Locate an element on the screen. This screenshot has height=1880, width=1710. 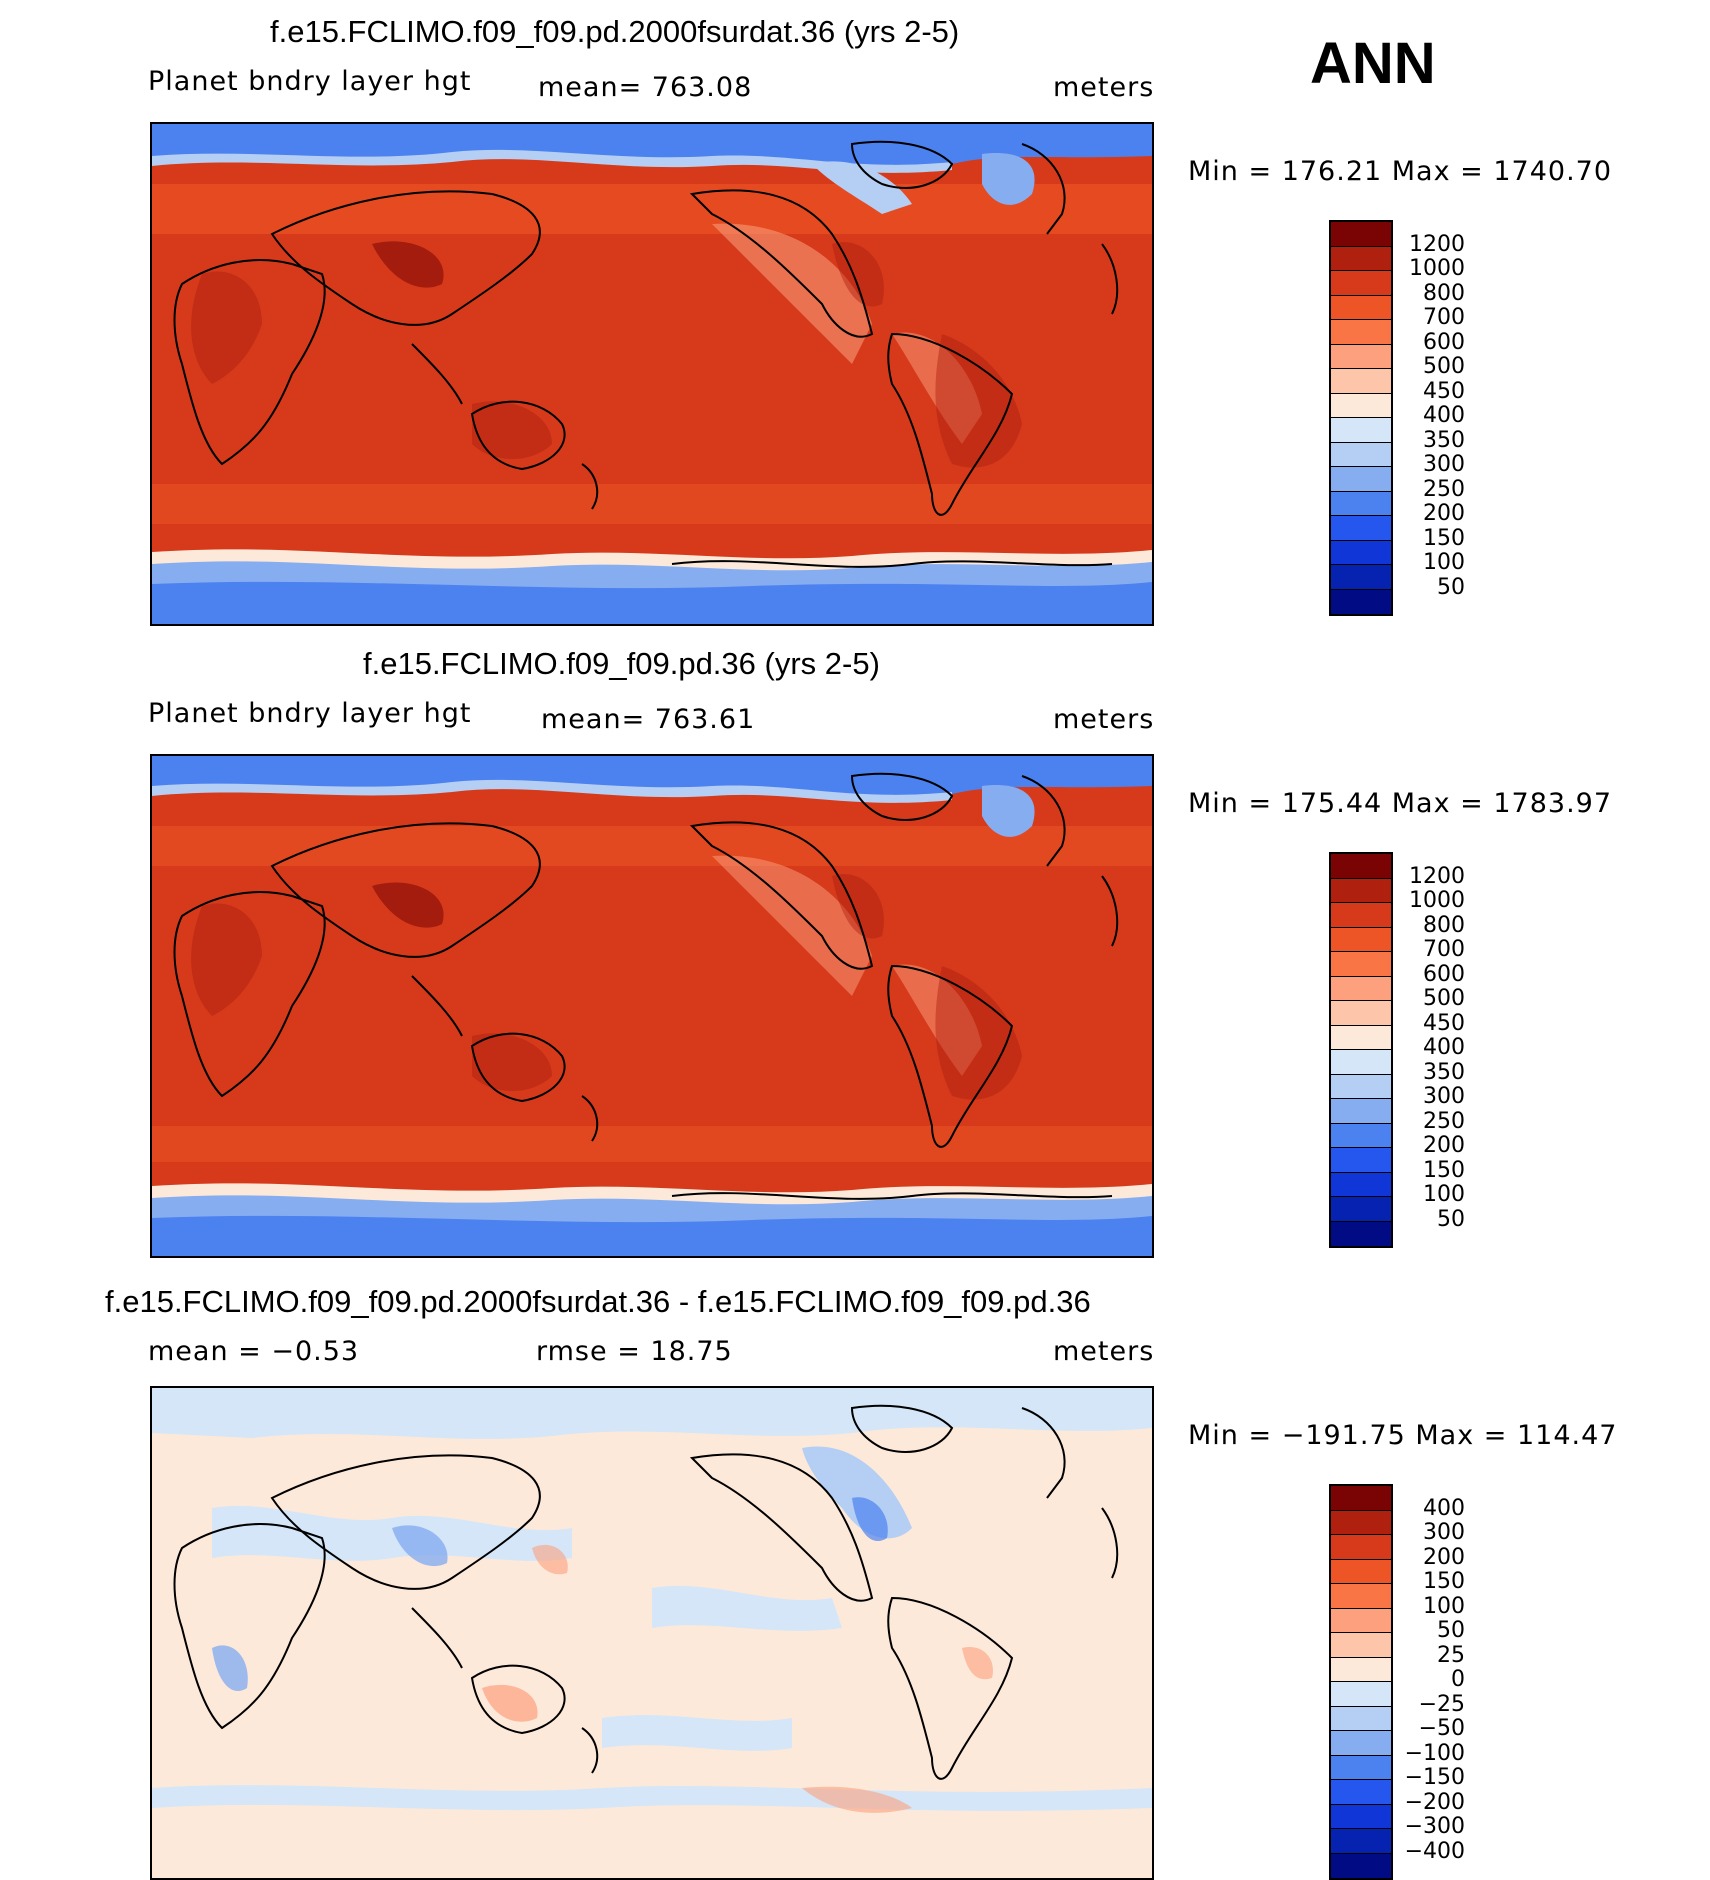
panel-3-mean-label: mean = −0.53 is located at coordinates (254, 1351).